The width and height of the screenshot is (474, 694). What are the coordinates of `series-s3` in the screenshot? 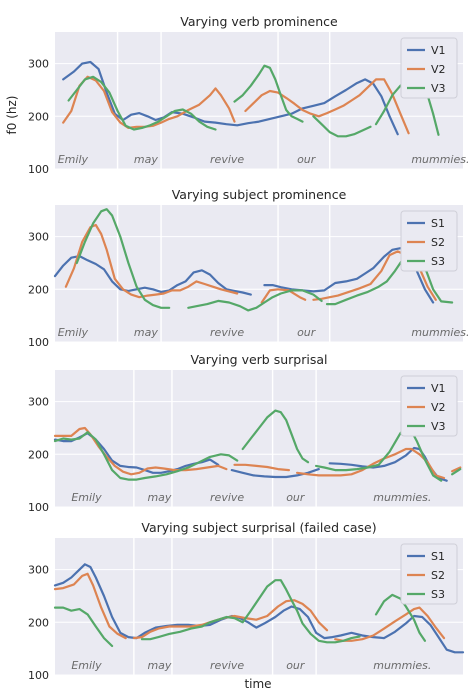 It's located at (264, 260).